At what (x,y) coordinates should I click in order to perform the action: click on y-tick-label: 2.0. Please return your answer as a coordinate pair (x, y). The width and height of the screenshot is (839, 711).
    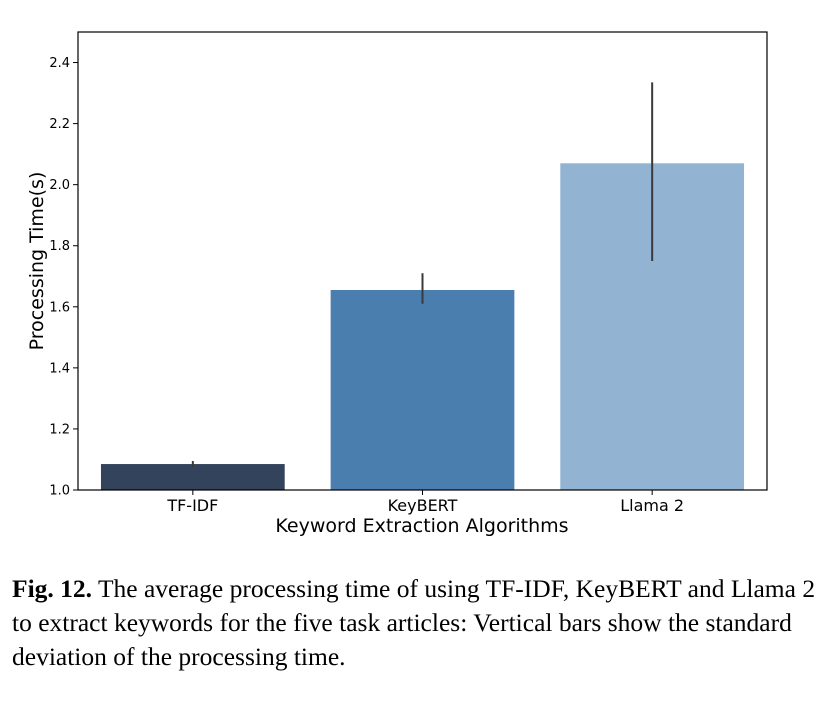
    Looking at the image, I should click on (59, 185).